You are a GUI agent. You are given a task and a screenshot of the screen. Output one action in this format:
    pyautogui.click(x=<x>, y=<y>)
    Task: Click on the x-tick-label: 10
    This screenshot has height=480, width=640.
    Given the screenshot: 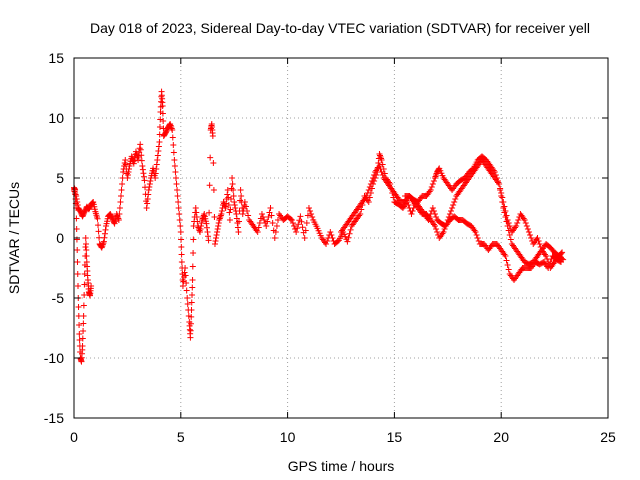 What is the action you would take?
    pyautogui.click(x=288, y=437)
    